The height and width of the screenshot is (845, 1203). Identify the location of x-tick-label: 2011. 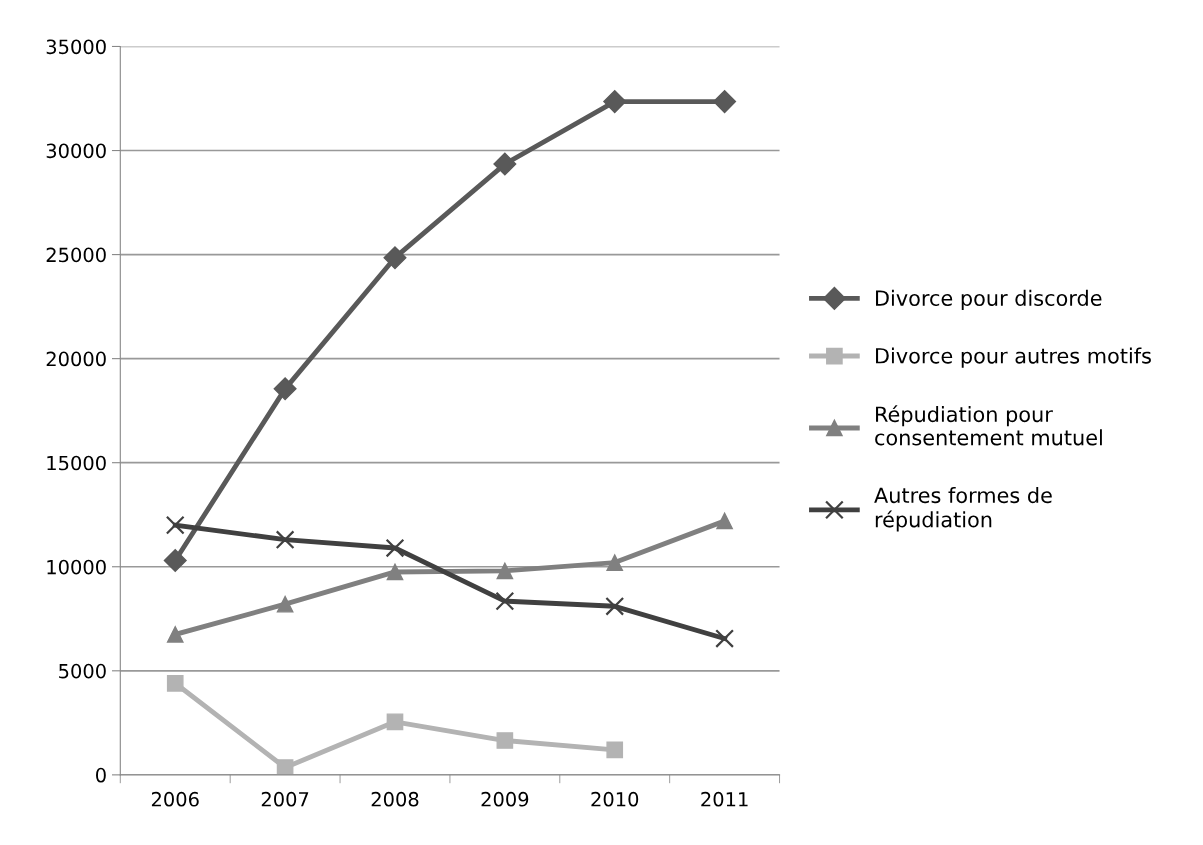
(724, 799).